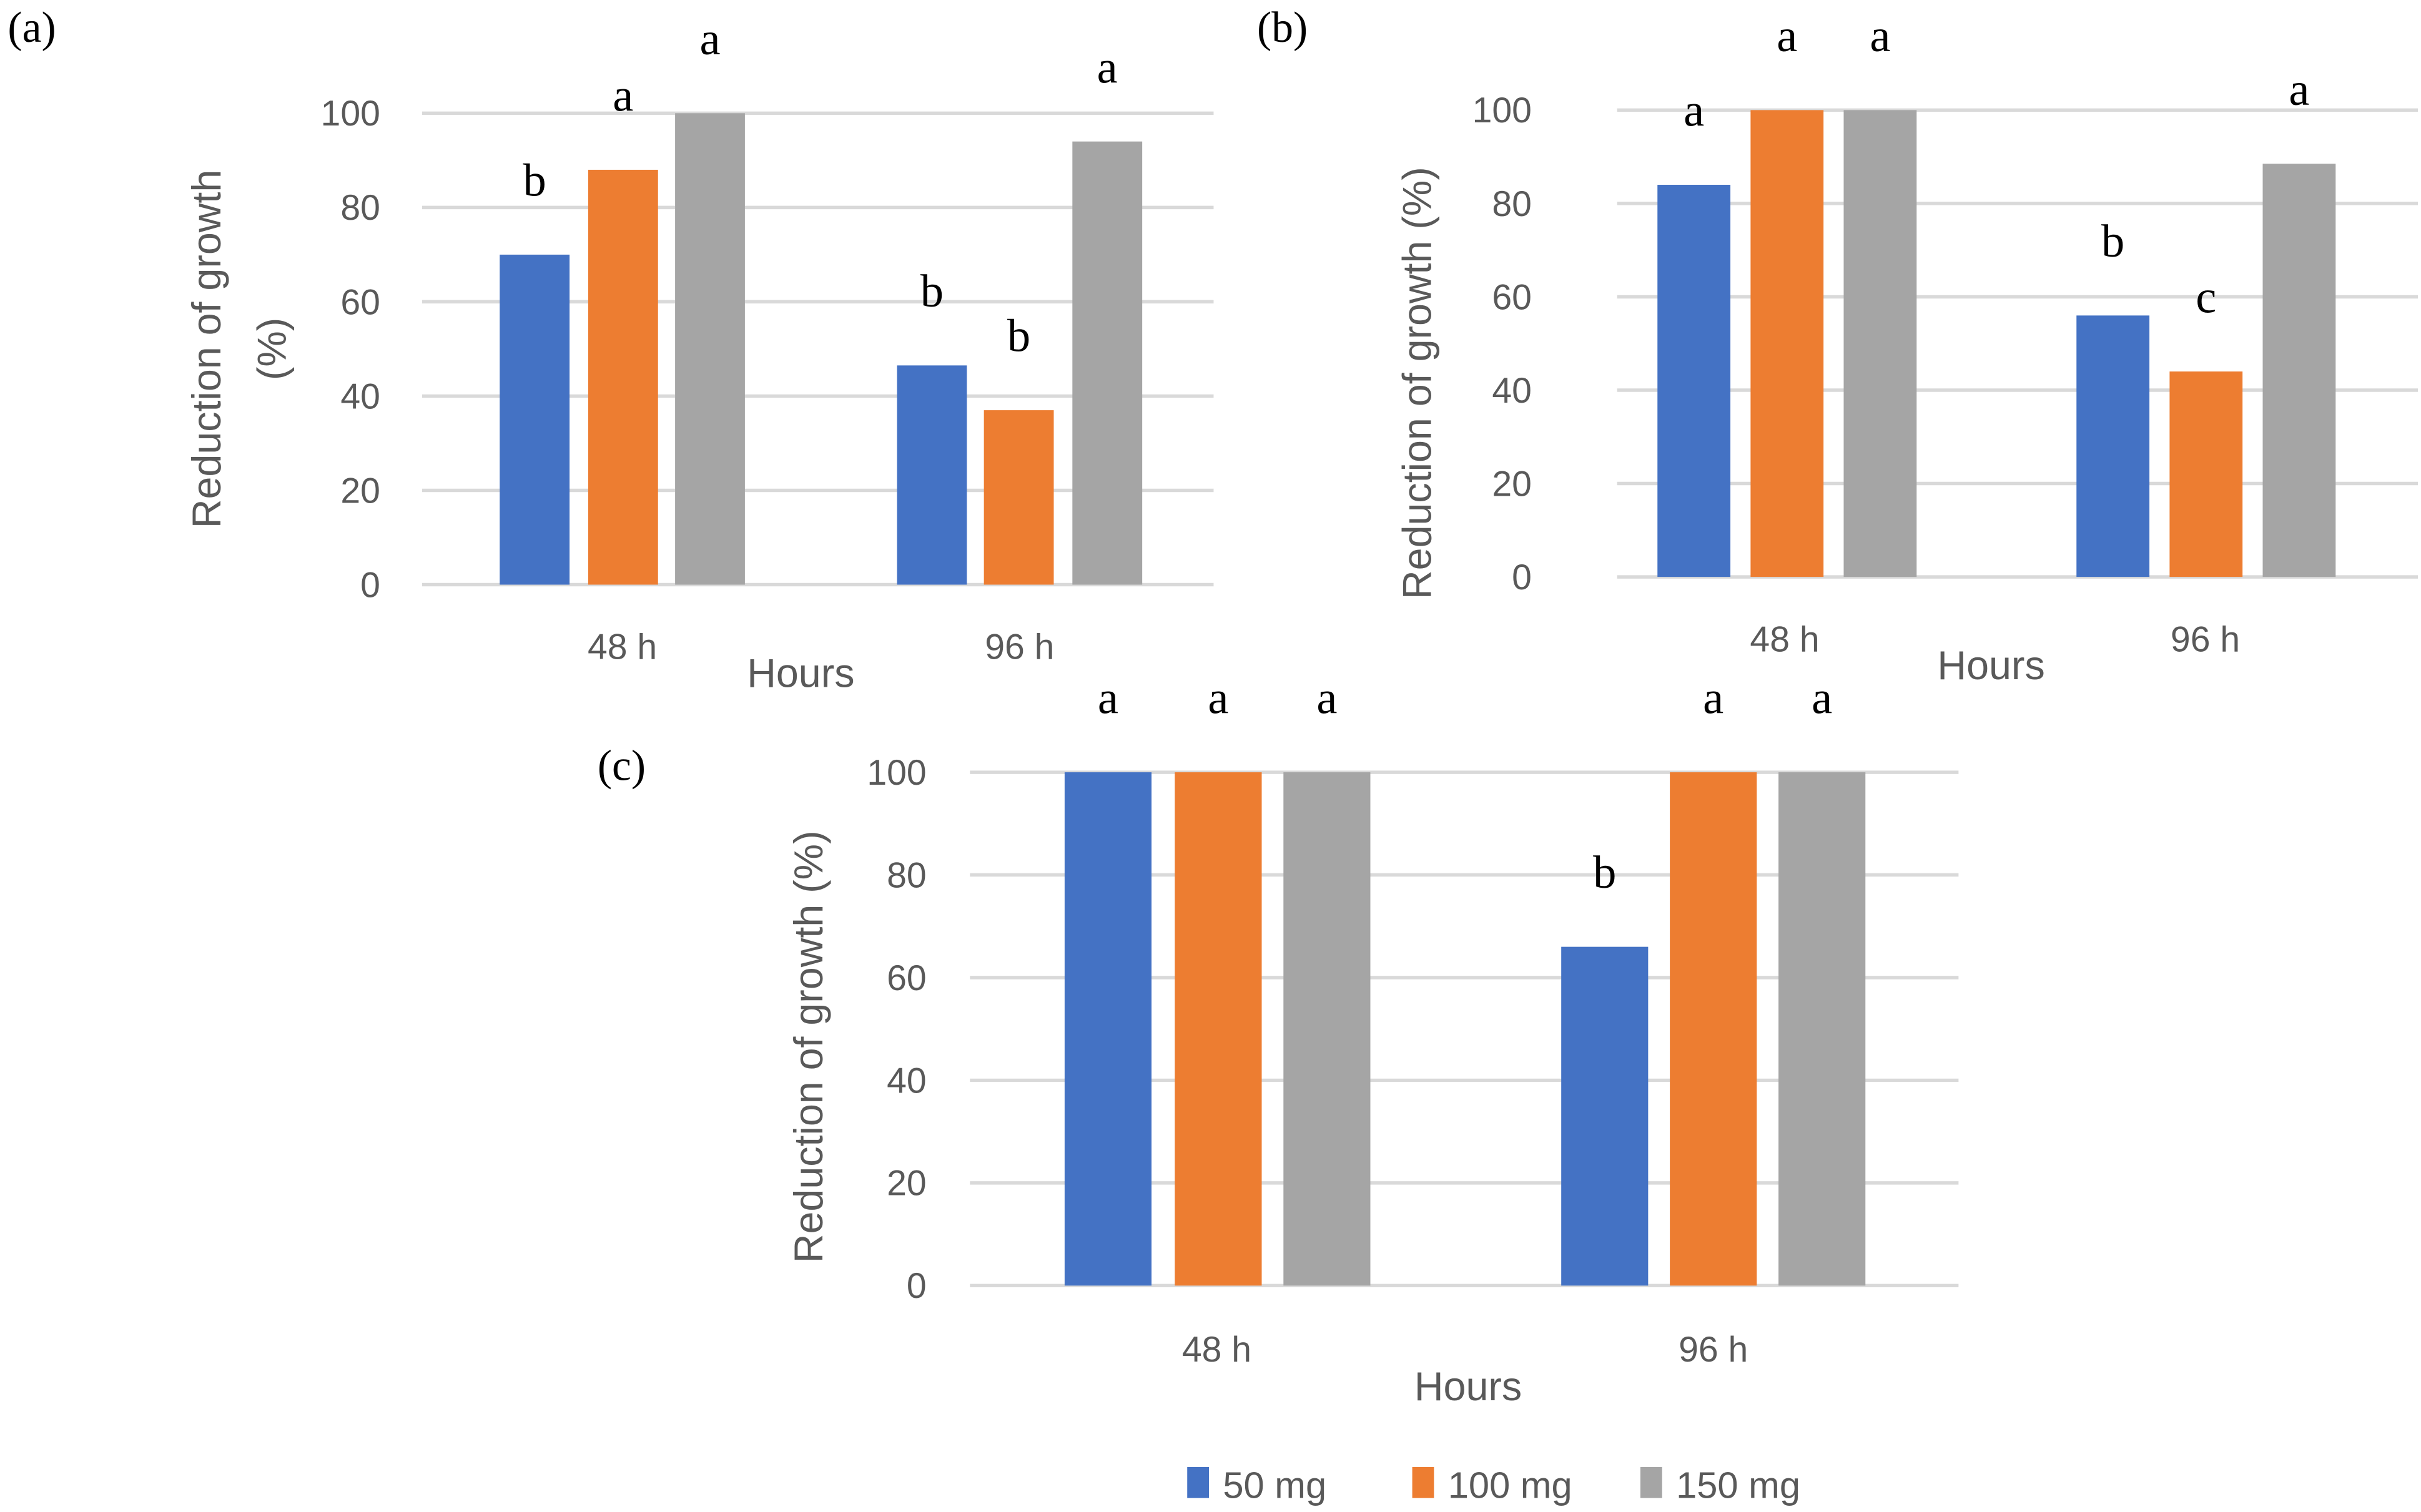  I want to click on y-axis-title: (%), so click(271, 349).